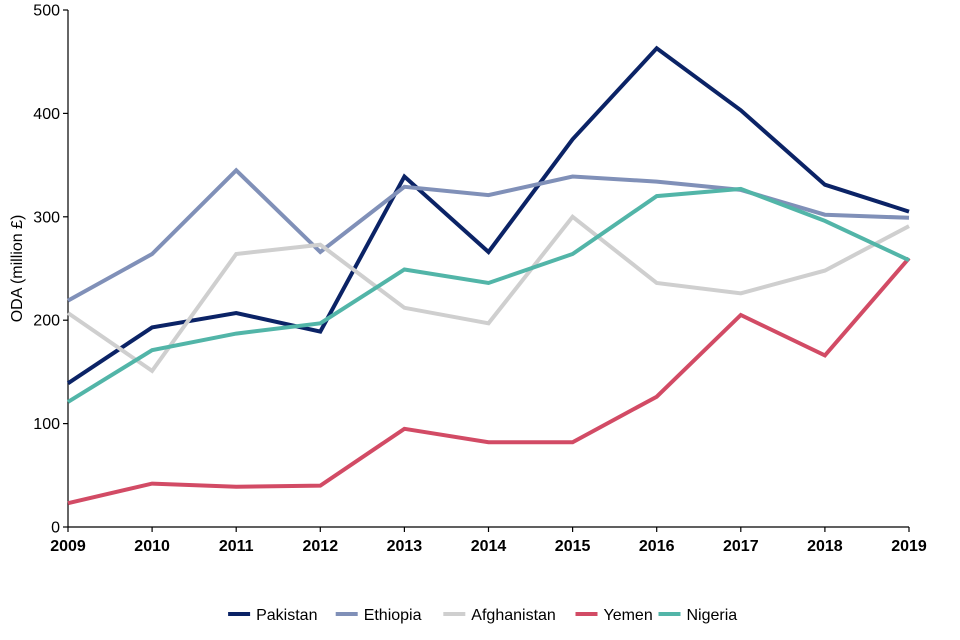 The image size is (960, 640). I want to click on y-axis-label: ODA (million £), so click(17, 269).